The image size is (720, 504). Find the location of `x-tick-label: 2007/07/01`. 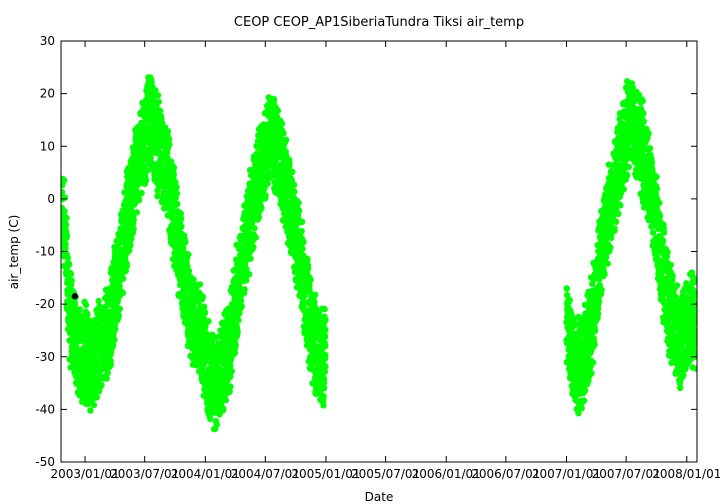

x-tick-label: 2007/07/01 is located at coordinates (626, 474).